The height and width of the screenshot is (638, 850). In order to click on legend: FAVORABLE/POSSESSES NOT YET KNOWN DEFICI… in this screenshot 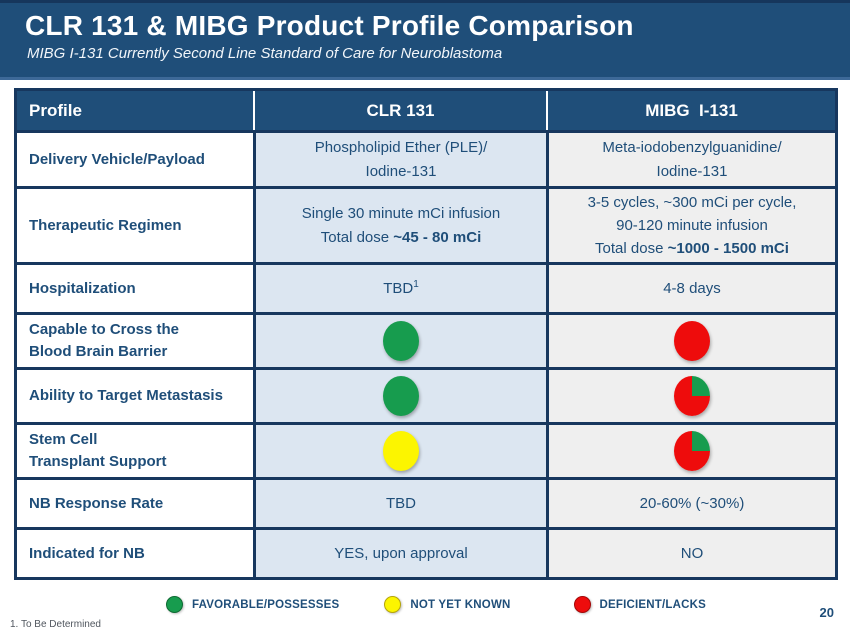, I will do `click(436, 604)`.